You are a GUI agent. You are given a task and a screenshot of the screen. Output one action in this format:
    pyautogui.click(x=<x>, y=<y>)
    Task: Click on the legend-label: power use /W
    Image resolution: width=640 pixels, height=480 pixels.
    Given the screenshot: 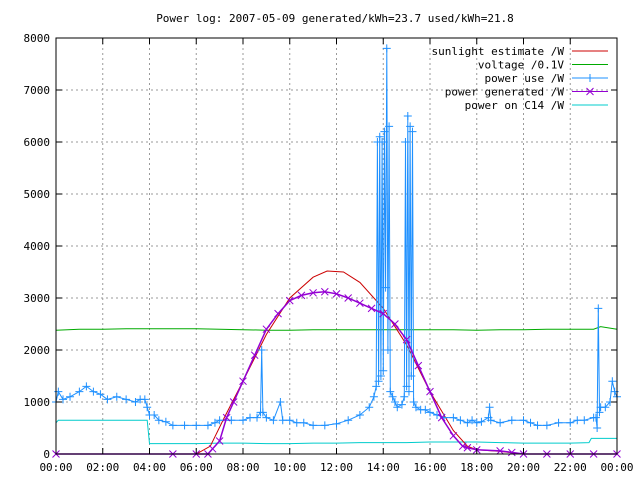 What is the action you would take?
    pyautogui.click(x=525, y=78)
    